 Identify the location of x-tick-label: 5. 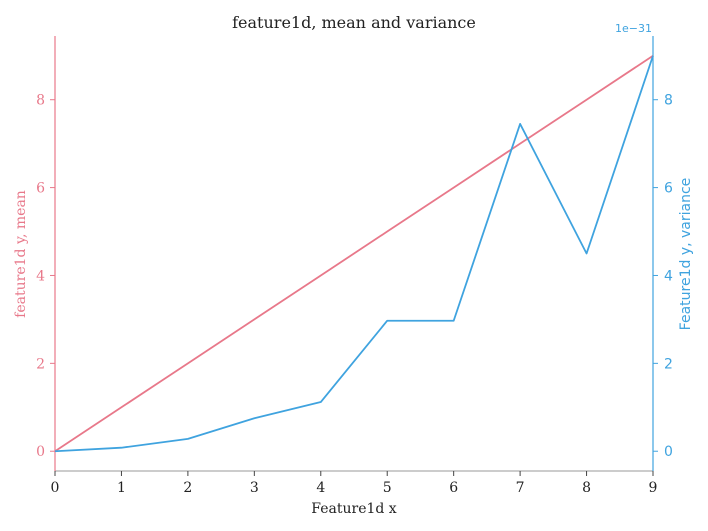
(387, 488).